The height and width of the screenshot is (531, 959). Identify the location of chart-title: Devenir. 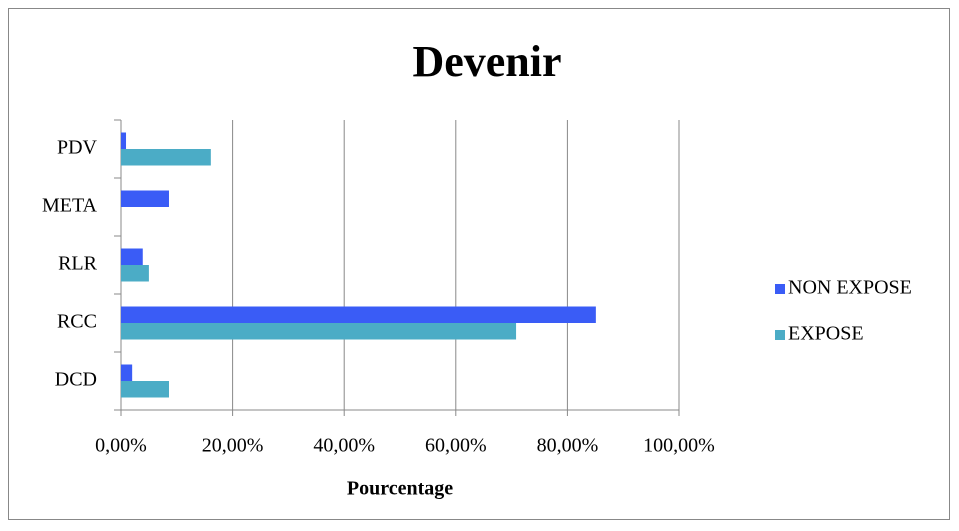
(486, 61).